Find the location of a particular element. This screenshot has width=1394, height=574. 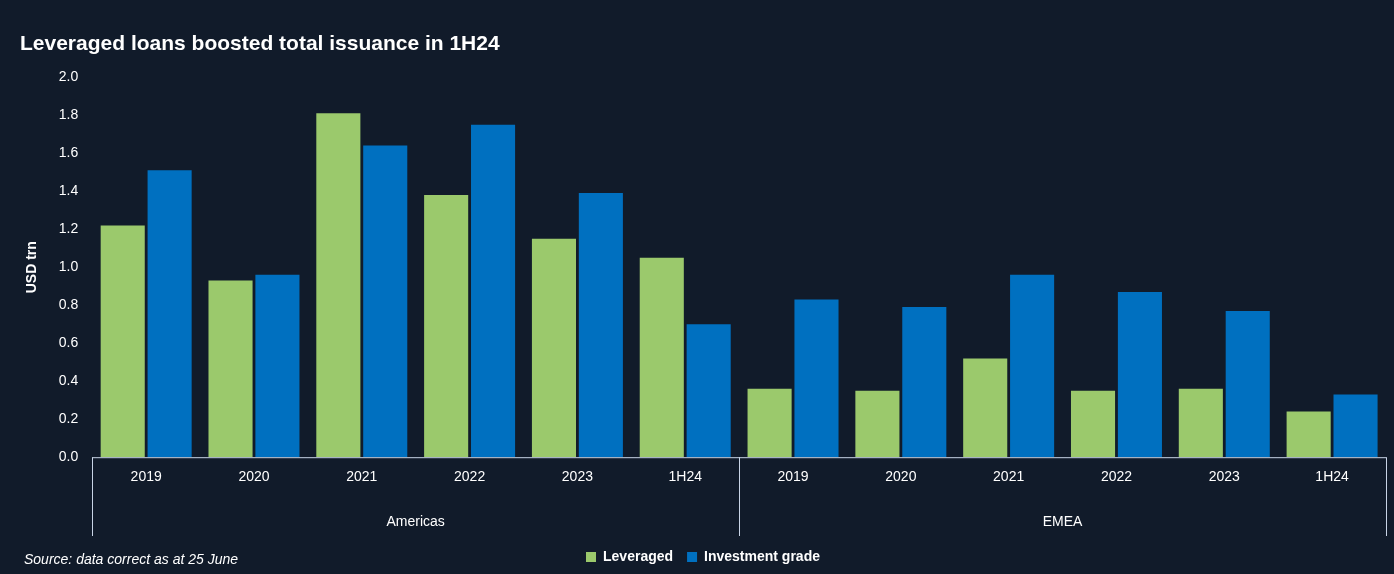

y-tick-label: 1.4 is located at coordinates (68, 190).